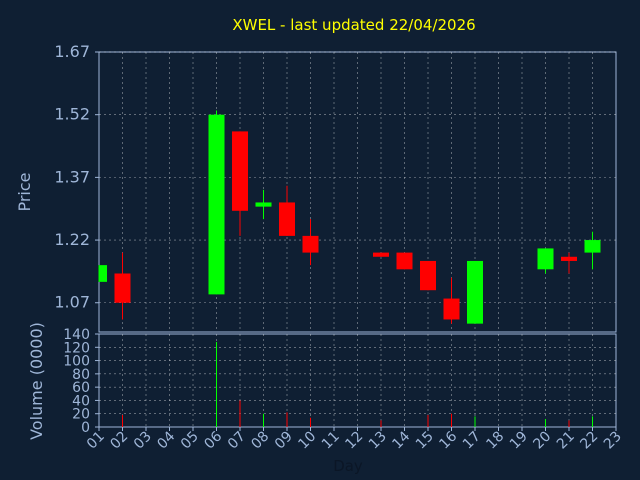 This screenshot has width=640, height=480. What do you see at coordinates (72, 114) in the screenshot?
I see `price-tick-label: 1.52` at bounding box center [72, 114].